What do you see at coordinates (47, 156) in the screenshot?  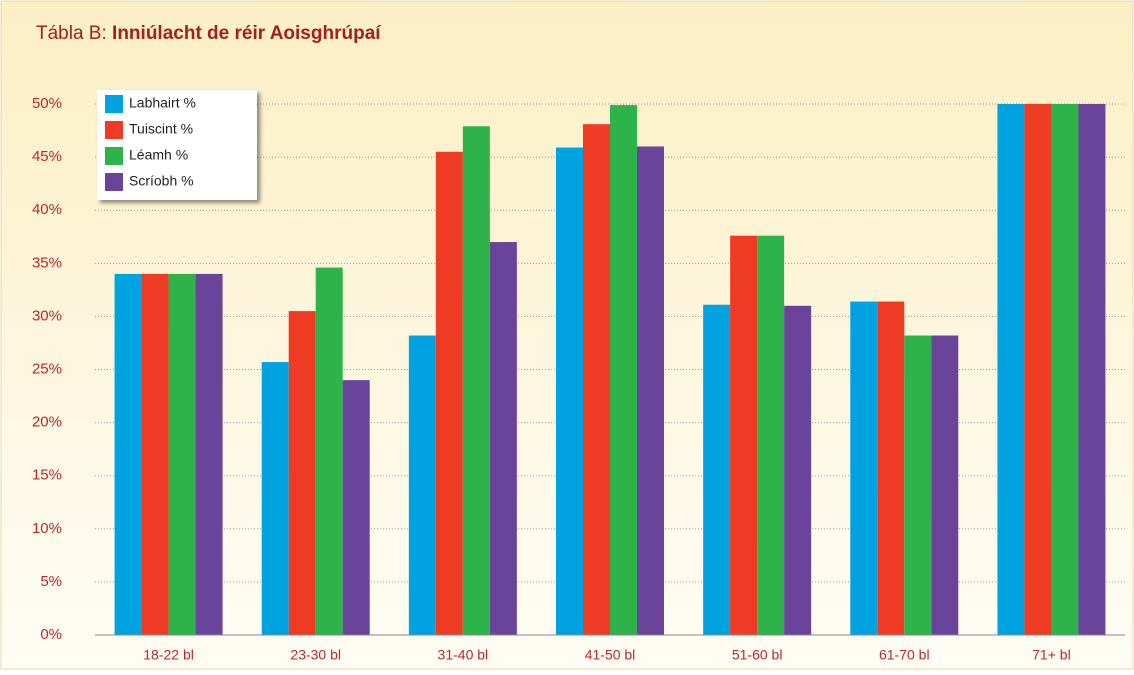 I see `y-tick-label: 45%` at bounding box center [47, 156].